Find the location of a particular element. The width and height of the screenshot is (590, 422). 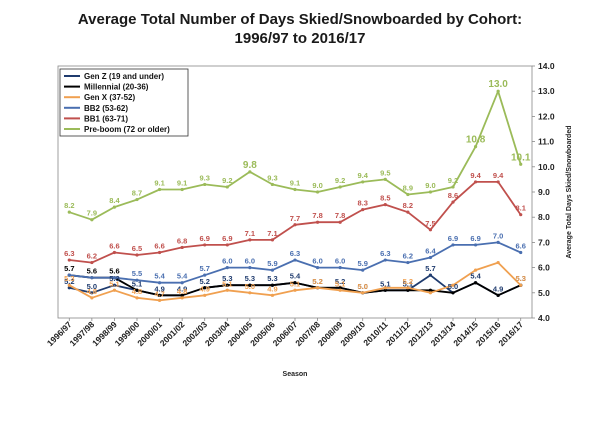

y-tick-label: 9.0 is located at coordinates (544, 192).